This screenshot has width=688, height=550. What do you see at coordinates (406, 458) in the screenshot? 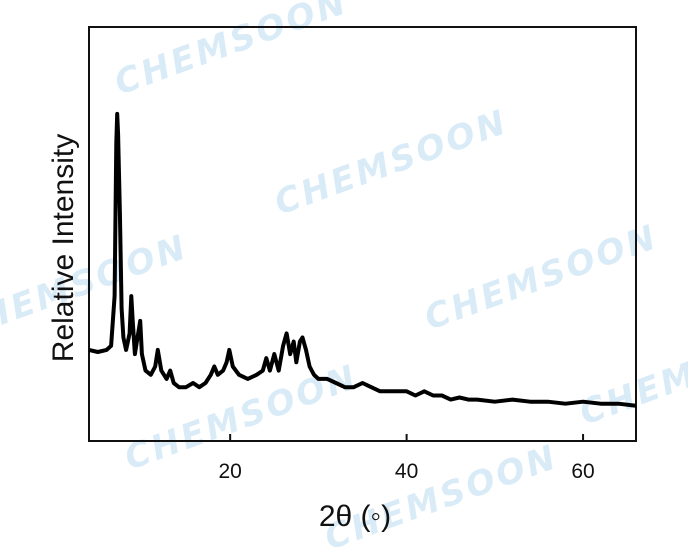
I see `x-axis-ticks: 20 40 60` at bounding box center [406, 458].